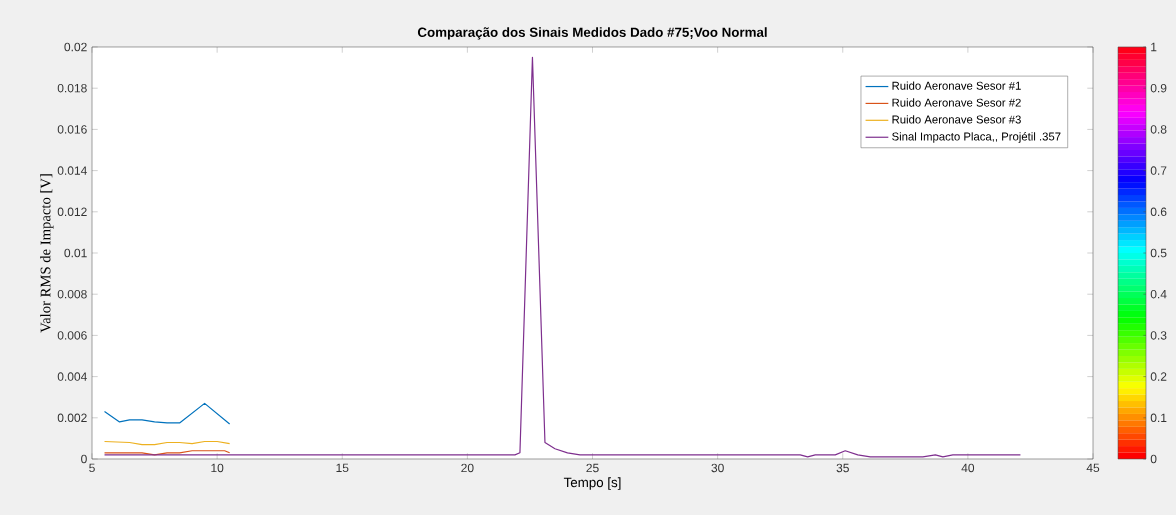  Describe the element at coordinates (1158, 88) in the screenshot. I see `color-bar-label: 0.9` at that location.